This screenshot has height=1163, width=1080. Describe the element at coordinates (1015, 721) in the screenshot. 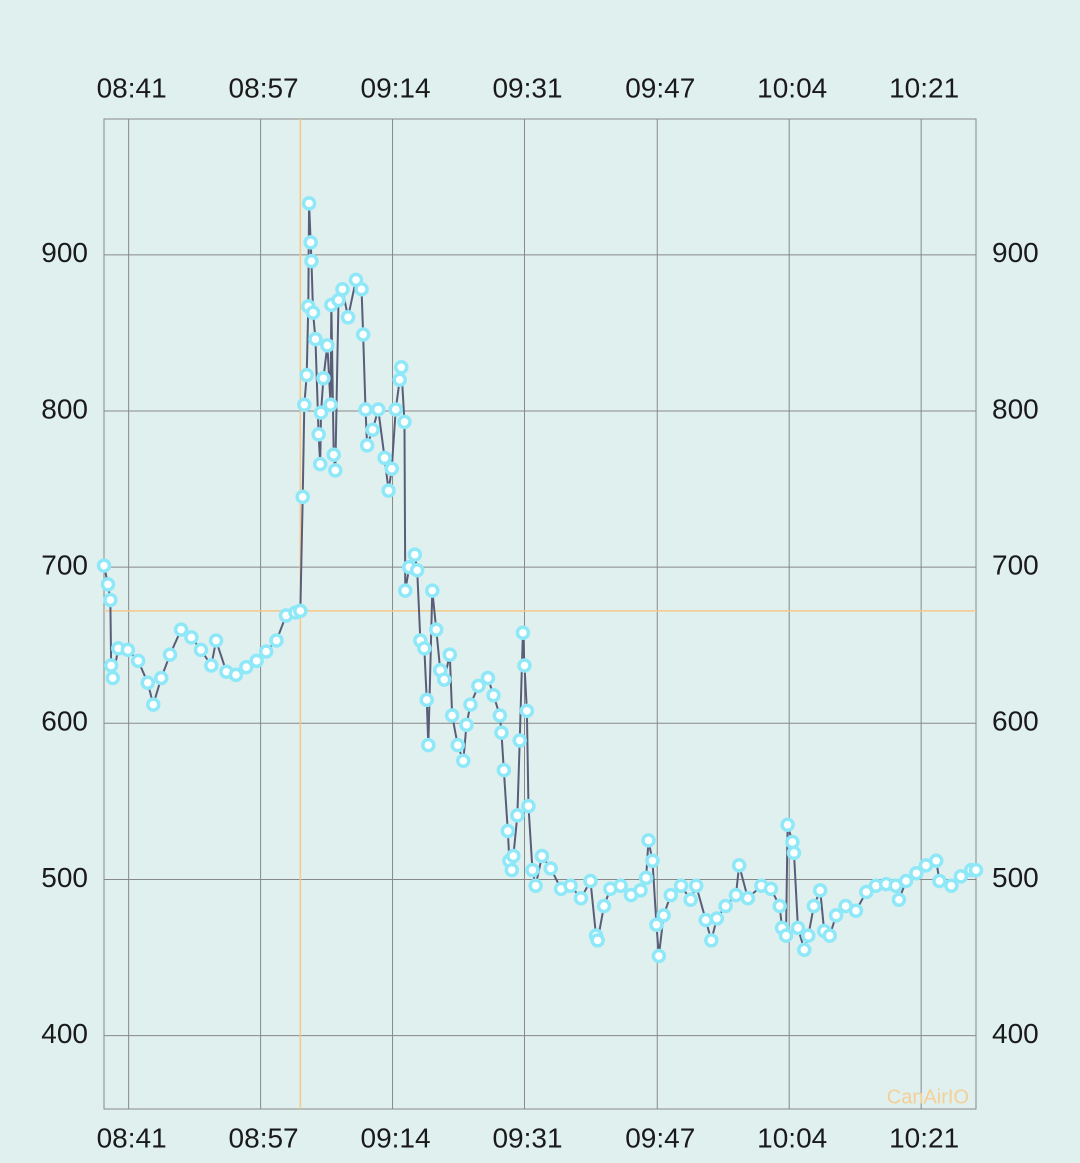

I see `y-tick-label-right: 600` at that location.